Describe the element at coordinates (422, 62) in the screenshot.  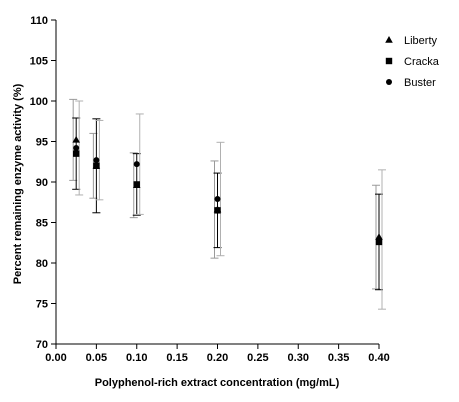
I see `legend-label-cracka: Cracka` at that location.